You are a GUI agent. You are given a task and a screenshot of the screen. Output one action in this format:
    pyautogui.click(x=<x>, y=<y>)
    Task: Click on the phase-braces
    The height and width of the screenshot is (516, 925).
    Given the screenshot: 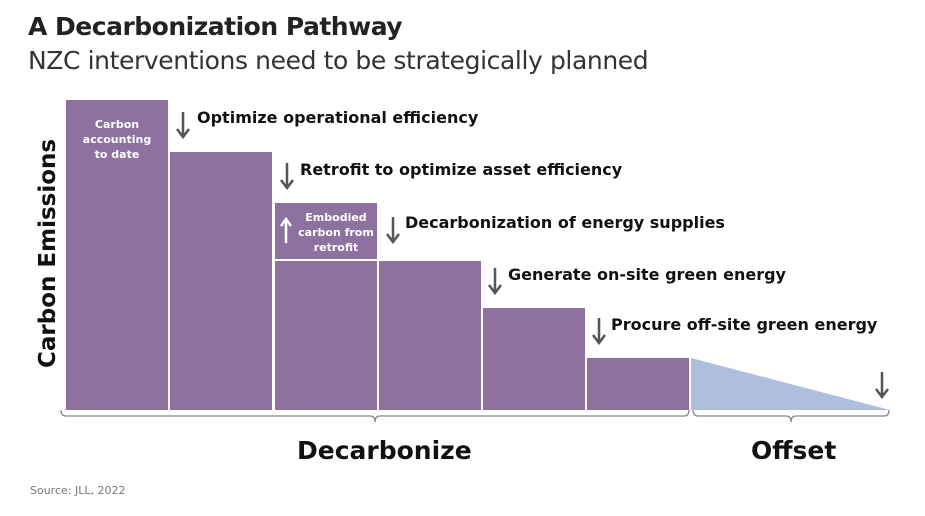 What is the action you would take?
    pyautogui.click(x=475, y=416)
    